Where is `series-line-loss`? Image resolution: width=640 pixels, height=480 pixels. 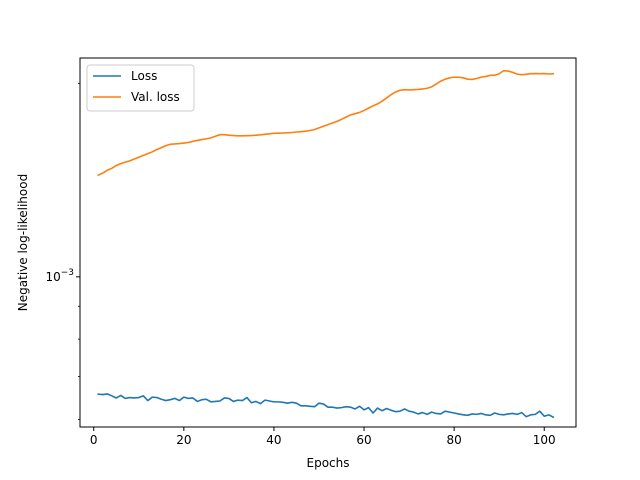 series-line-loss is located at coordinates (326, 406).